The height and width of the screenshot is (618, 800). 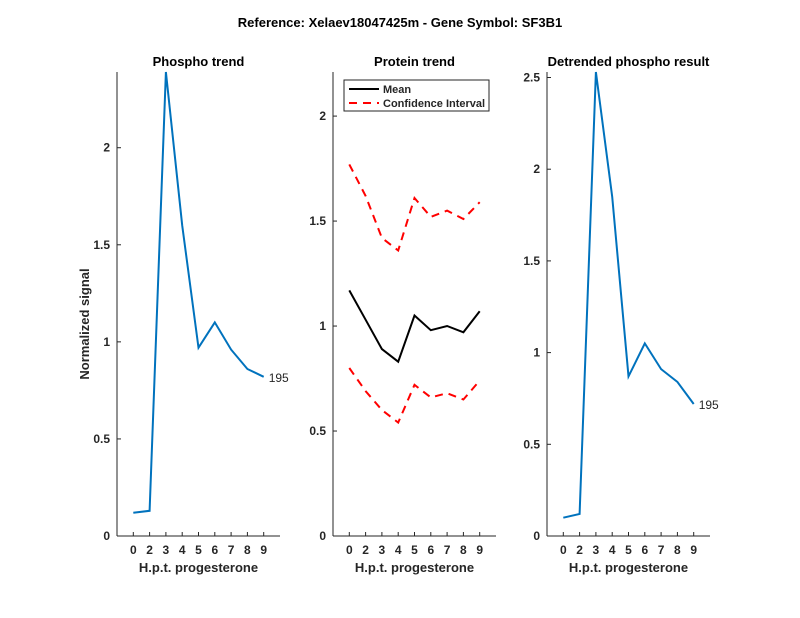 I want to click on legend-box, so click(x=416, y=95).